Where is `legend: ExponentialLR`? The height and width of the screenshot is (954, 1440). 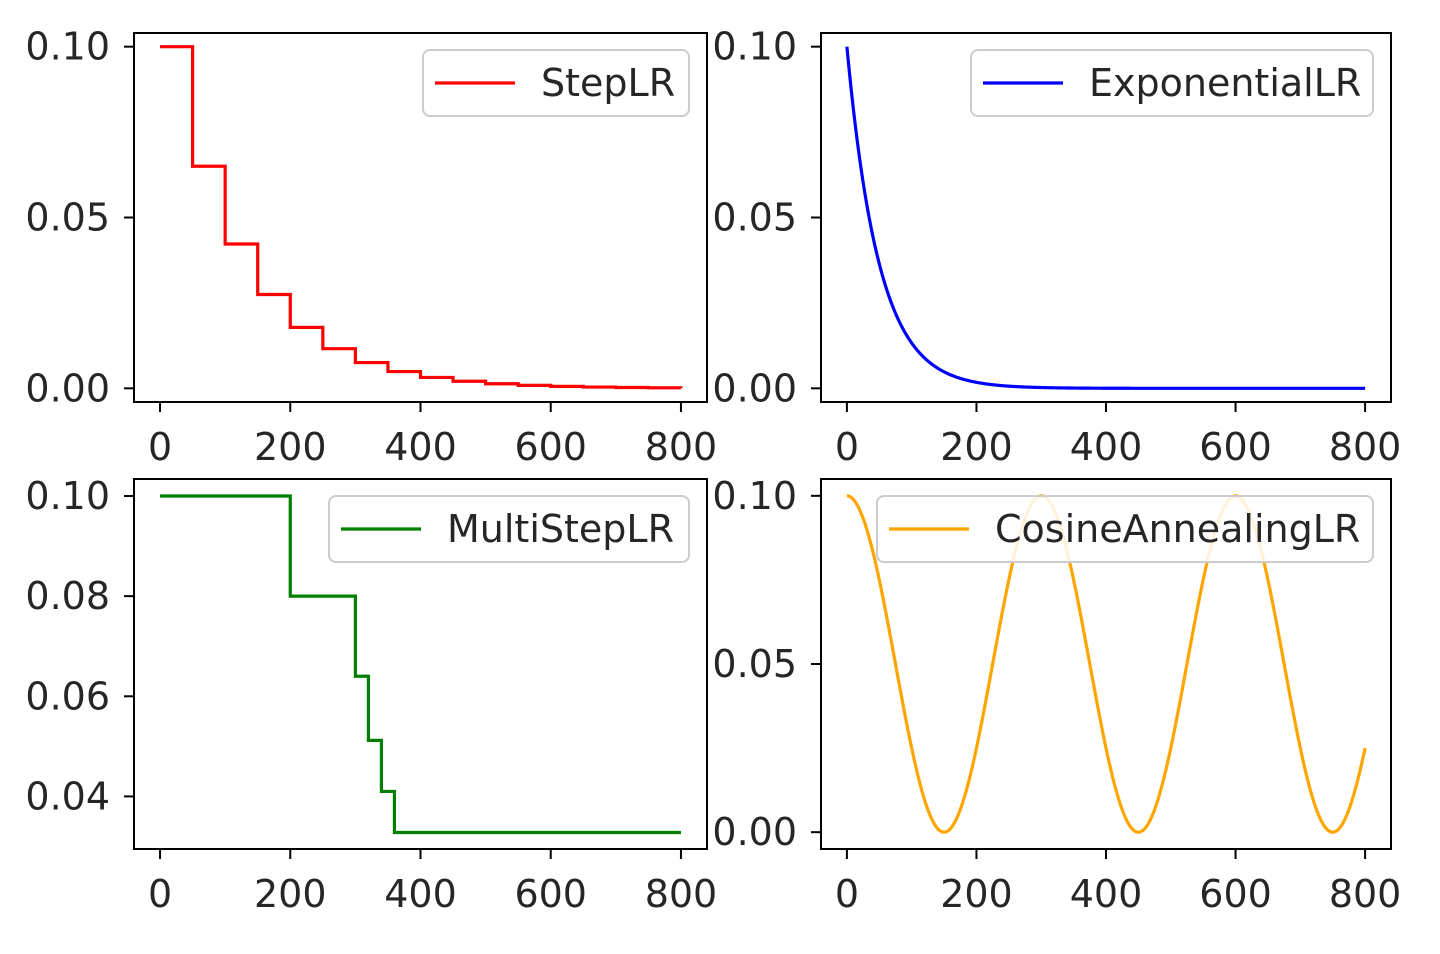
legend: ExponentialLR is located at coordinates (1172, 83).